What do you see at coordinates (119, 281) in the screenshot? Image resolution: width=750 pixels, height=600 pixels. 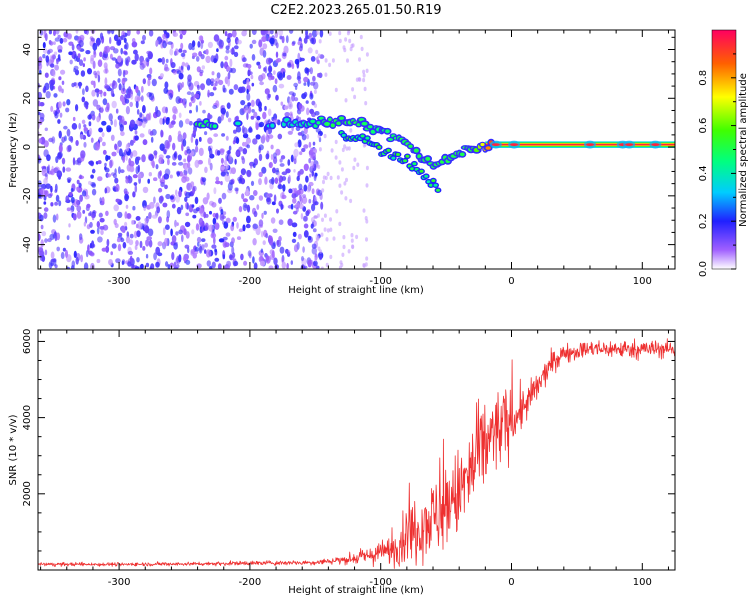 I see `heatmap-xtick-label: -300` at bounding box center [119, 281].